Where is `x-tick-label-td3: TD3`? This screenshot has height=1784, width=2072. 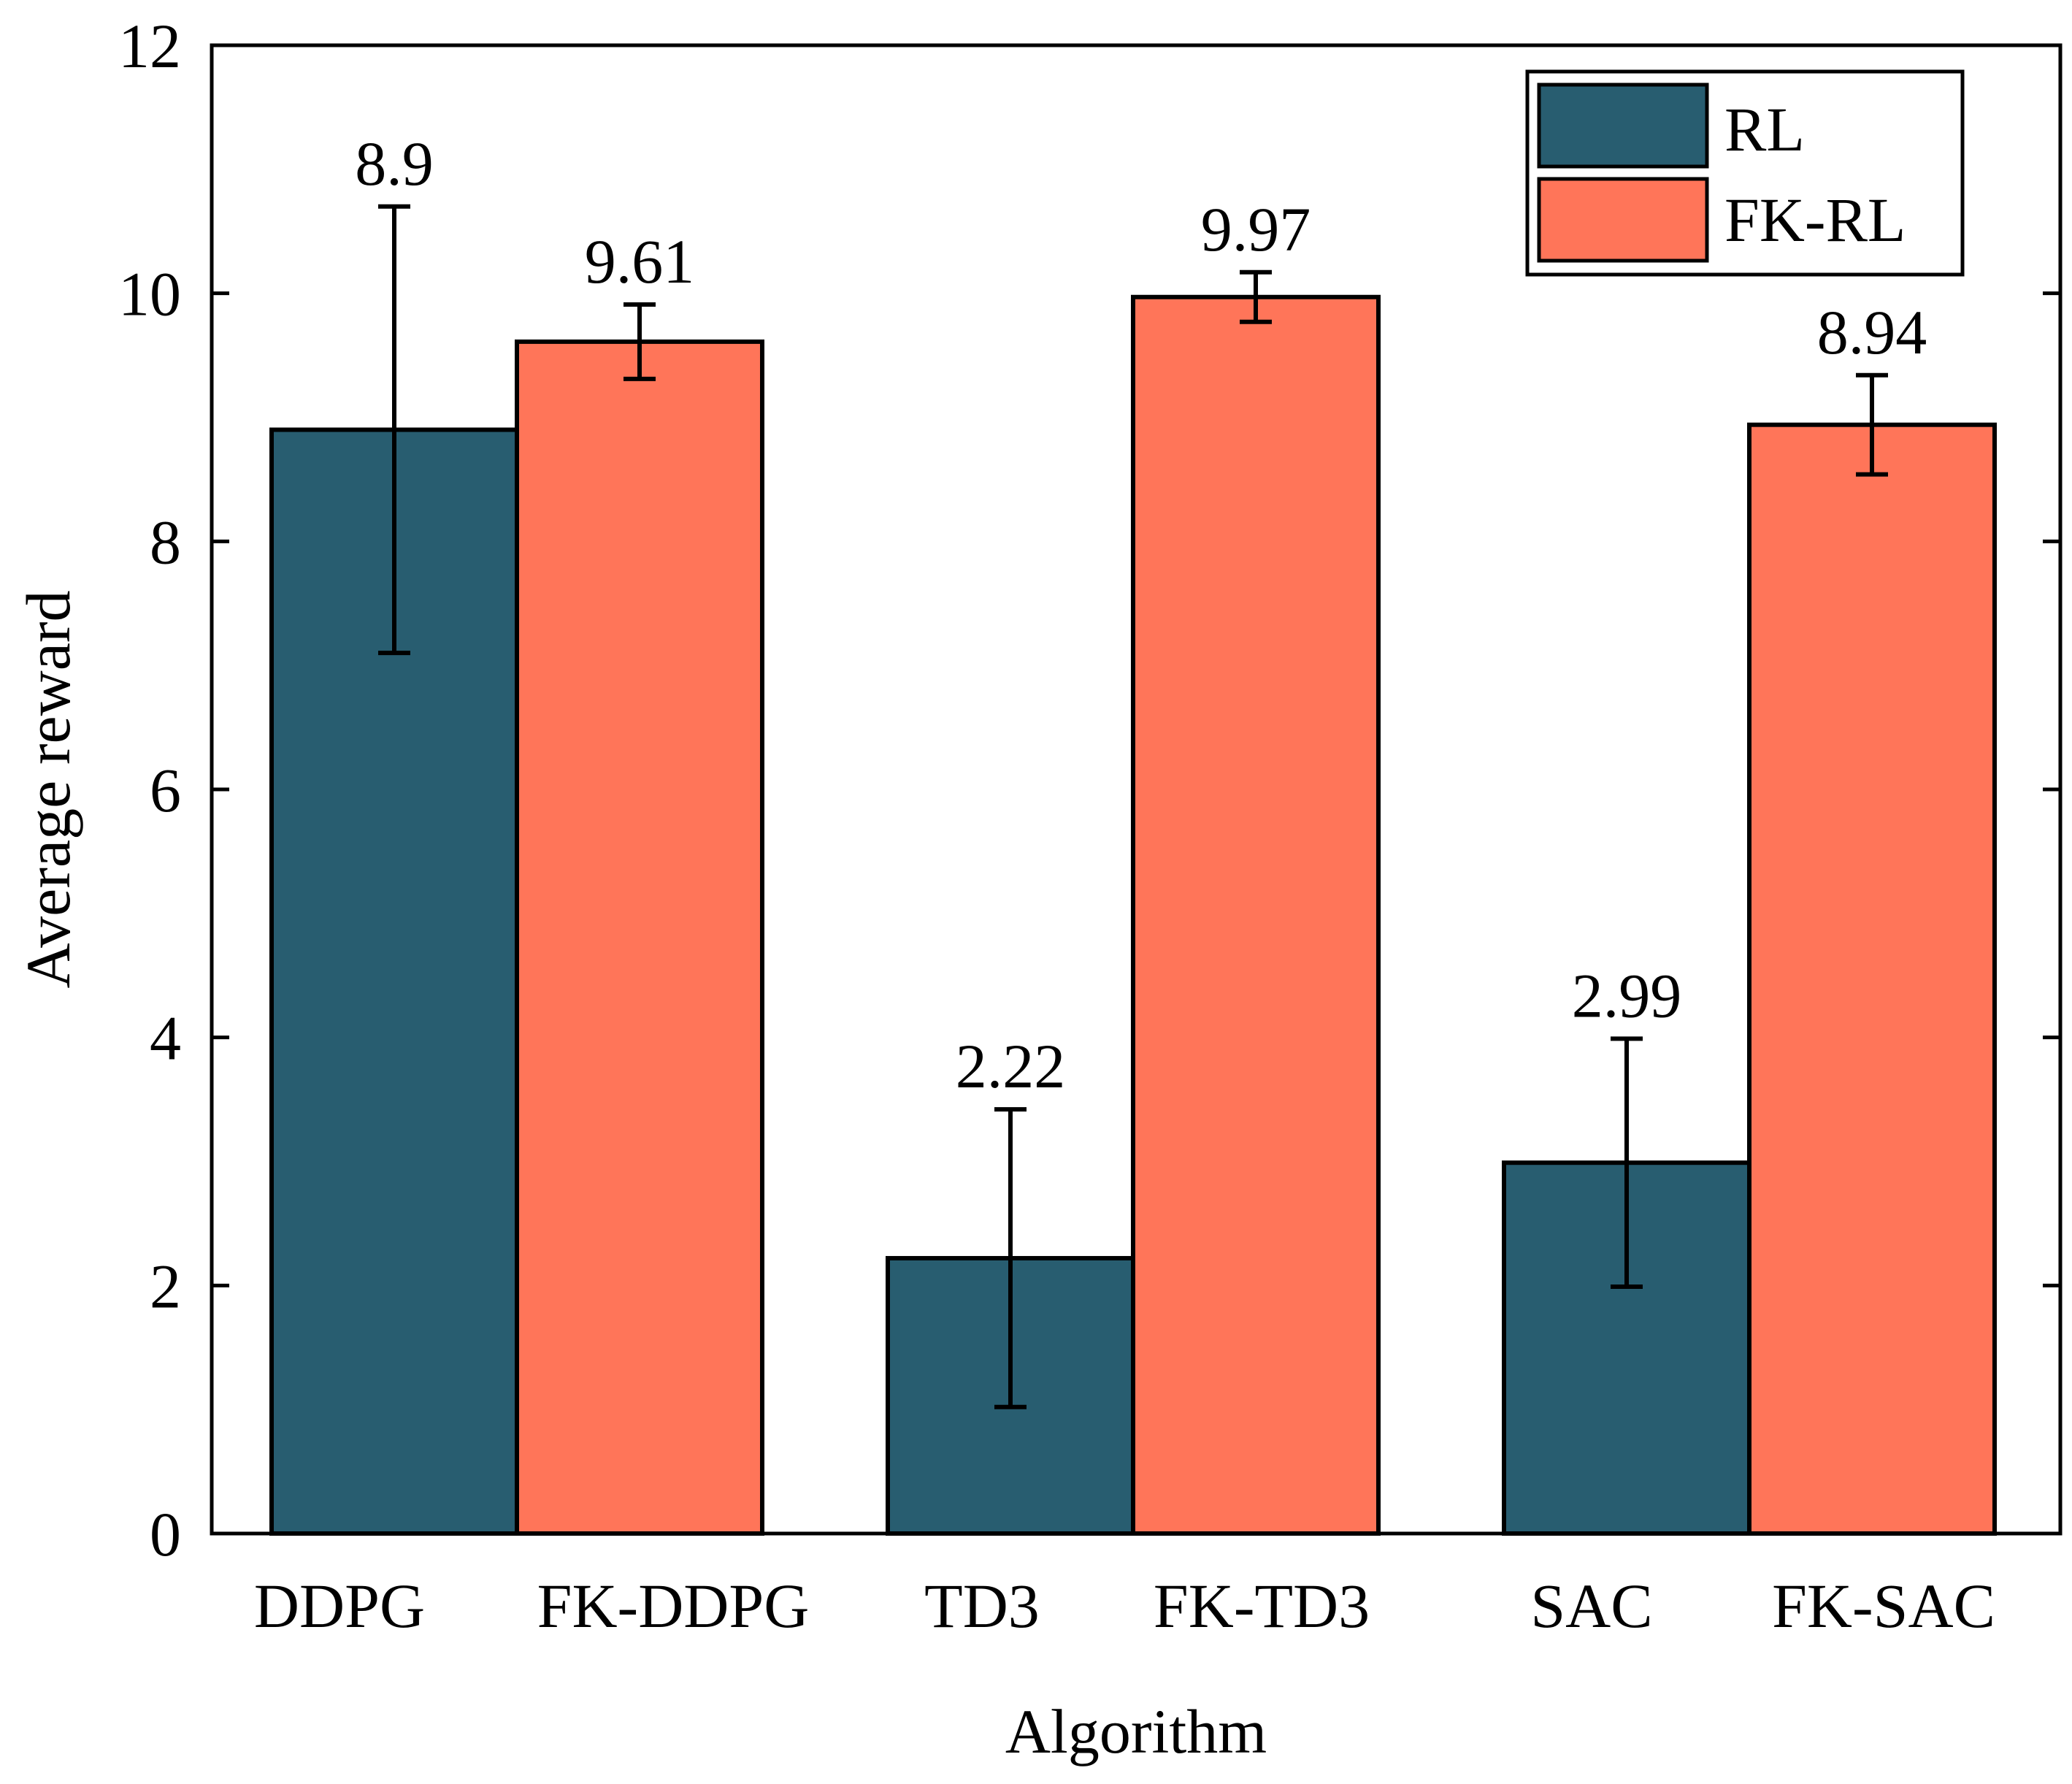 x-tick-label-td3: TD3 is located at coordinates (982, 1606).